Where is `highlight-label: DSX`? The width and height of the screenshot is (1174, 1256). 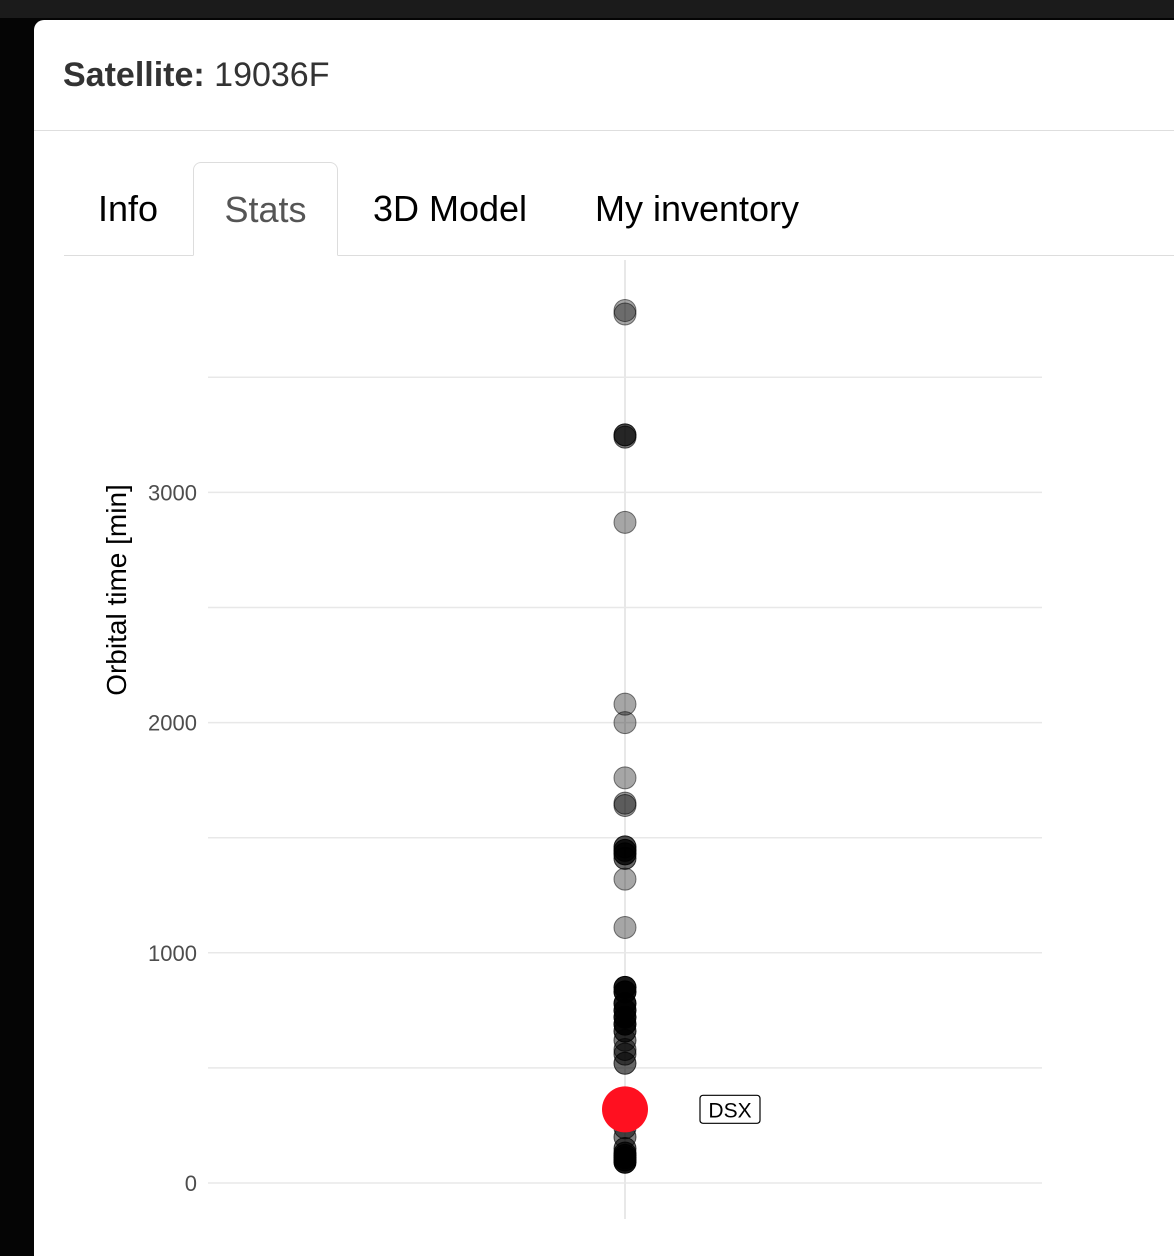
highlight-label: DSX is located at coordinates (730, 1109).